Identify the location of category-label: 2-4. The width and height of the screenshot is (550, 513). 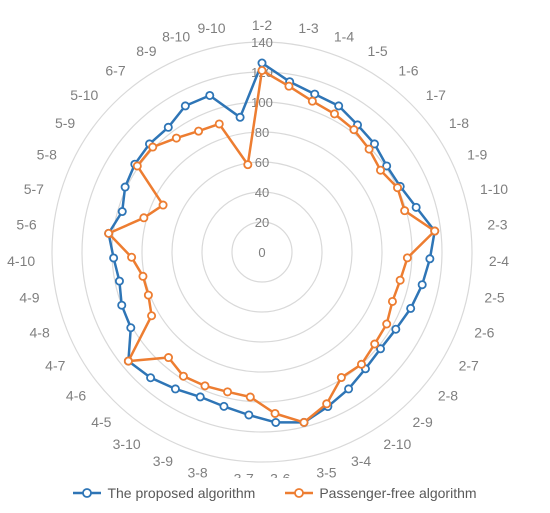
(499, 261).